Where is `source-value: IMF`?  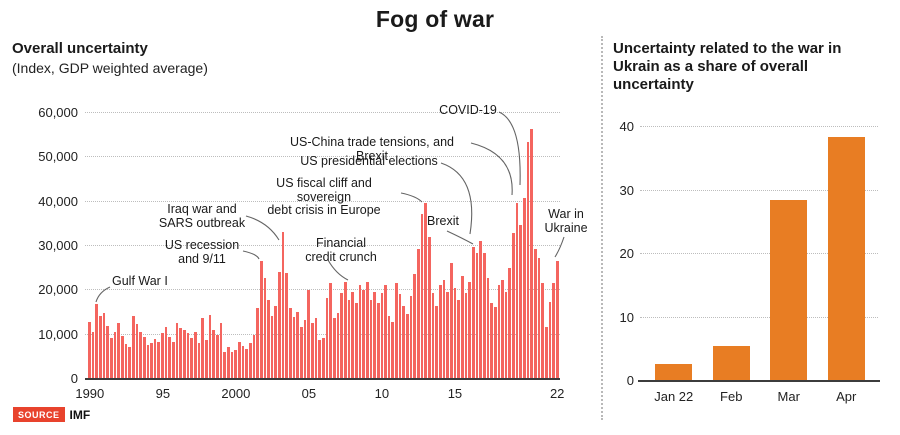 source-value: IMF is located at coordinates (80, 414).